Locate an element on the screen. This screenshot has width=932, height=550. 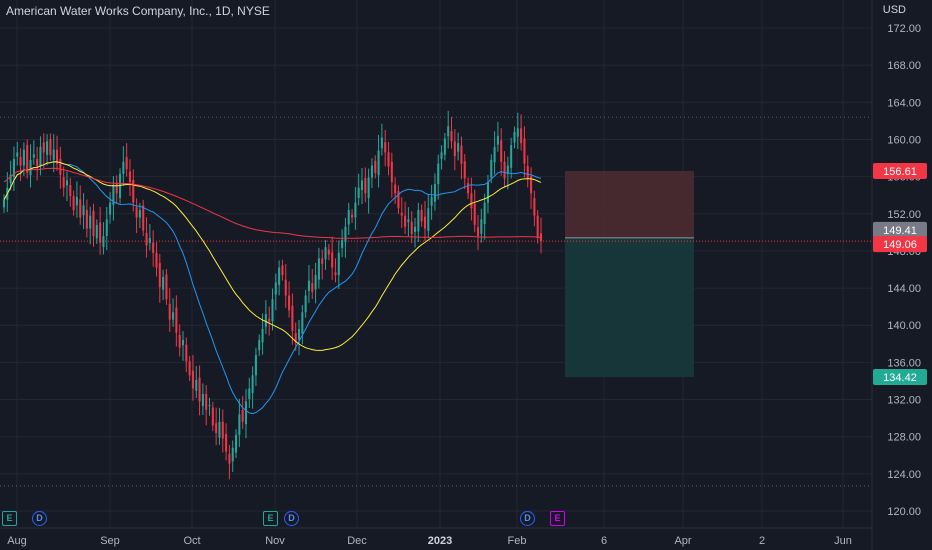
moving-average-line is located at coordinates (272, 203).